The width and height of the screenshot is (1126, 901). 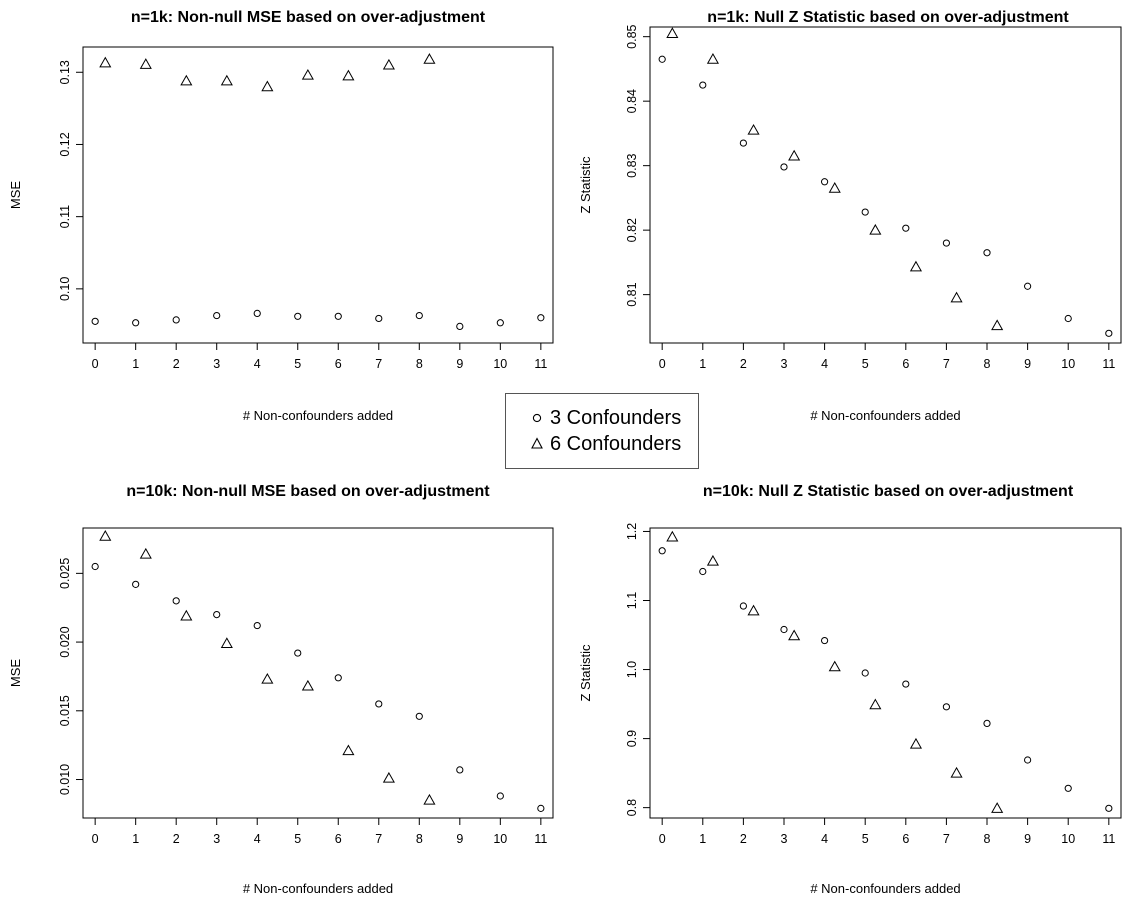 I want to click on y-tick-label: 0.81, so click(x=632, y=294).